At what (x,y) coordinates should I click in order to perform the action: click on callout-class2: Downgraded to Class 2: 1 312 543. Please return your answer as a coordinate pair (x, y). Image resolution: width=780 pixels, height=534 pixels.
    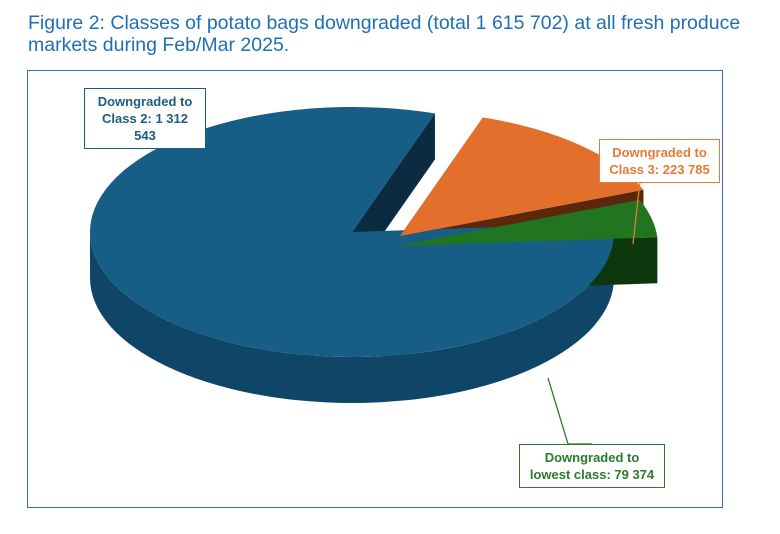
    Looking at the image, I should click on (145, 118).